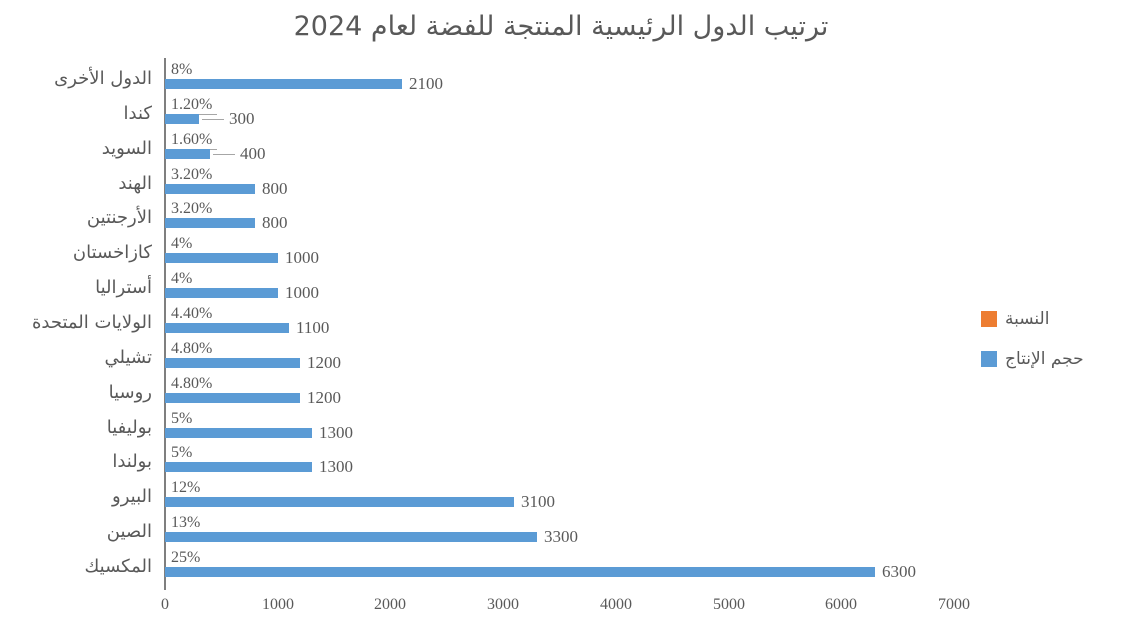 Image resolution: width=1122 pixels, height=636 pixels. Describe the element at coordinates (118, 566) in the screenshot. I see `category-label: المكسيك` at that location.